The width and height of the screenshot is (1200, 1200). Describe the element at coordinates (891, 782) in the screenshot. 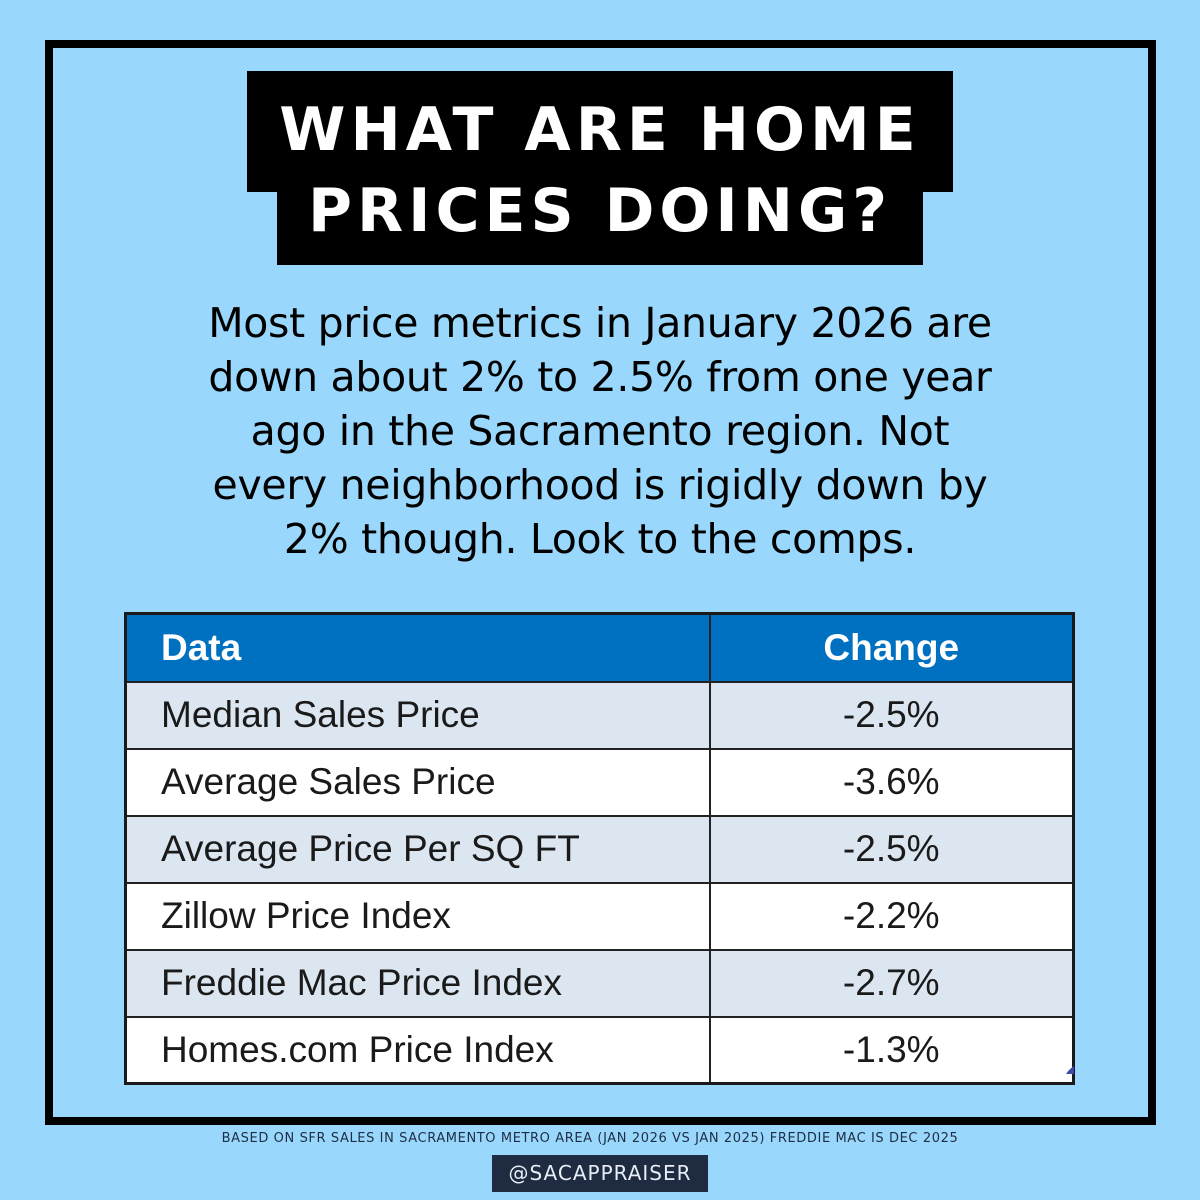

I see `metric-change: -3.6%` at that location.